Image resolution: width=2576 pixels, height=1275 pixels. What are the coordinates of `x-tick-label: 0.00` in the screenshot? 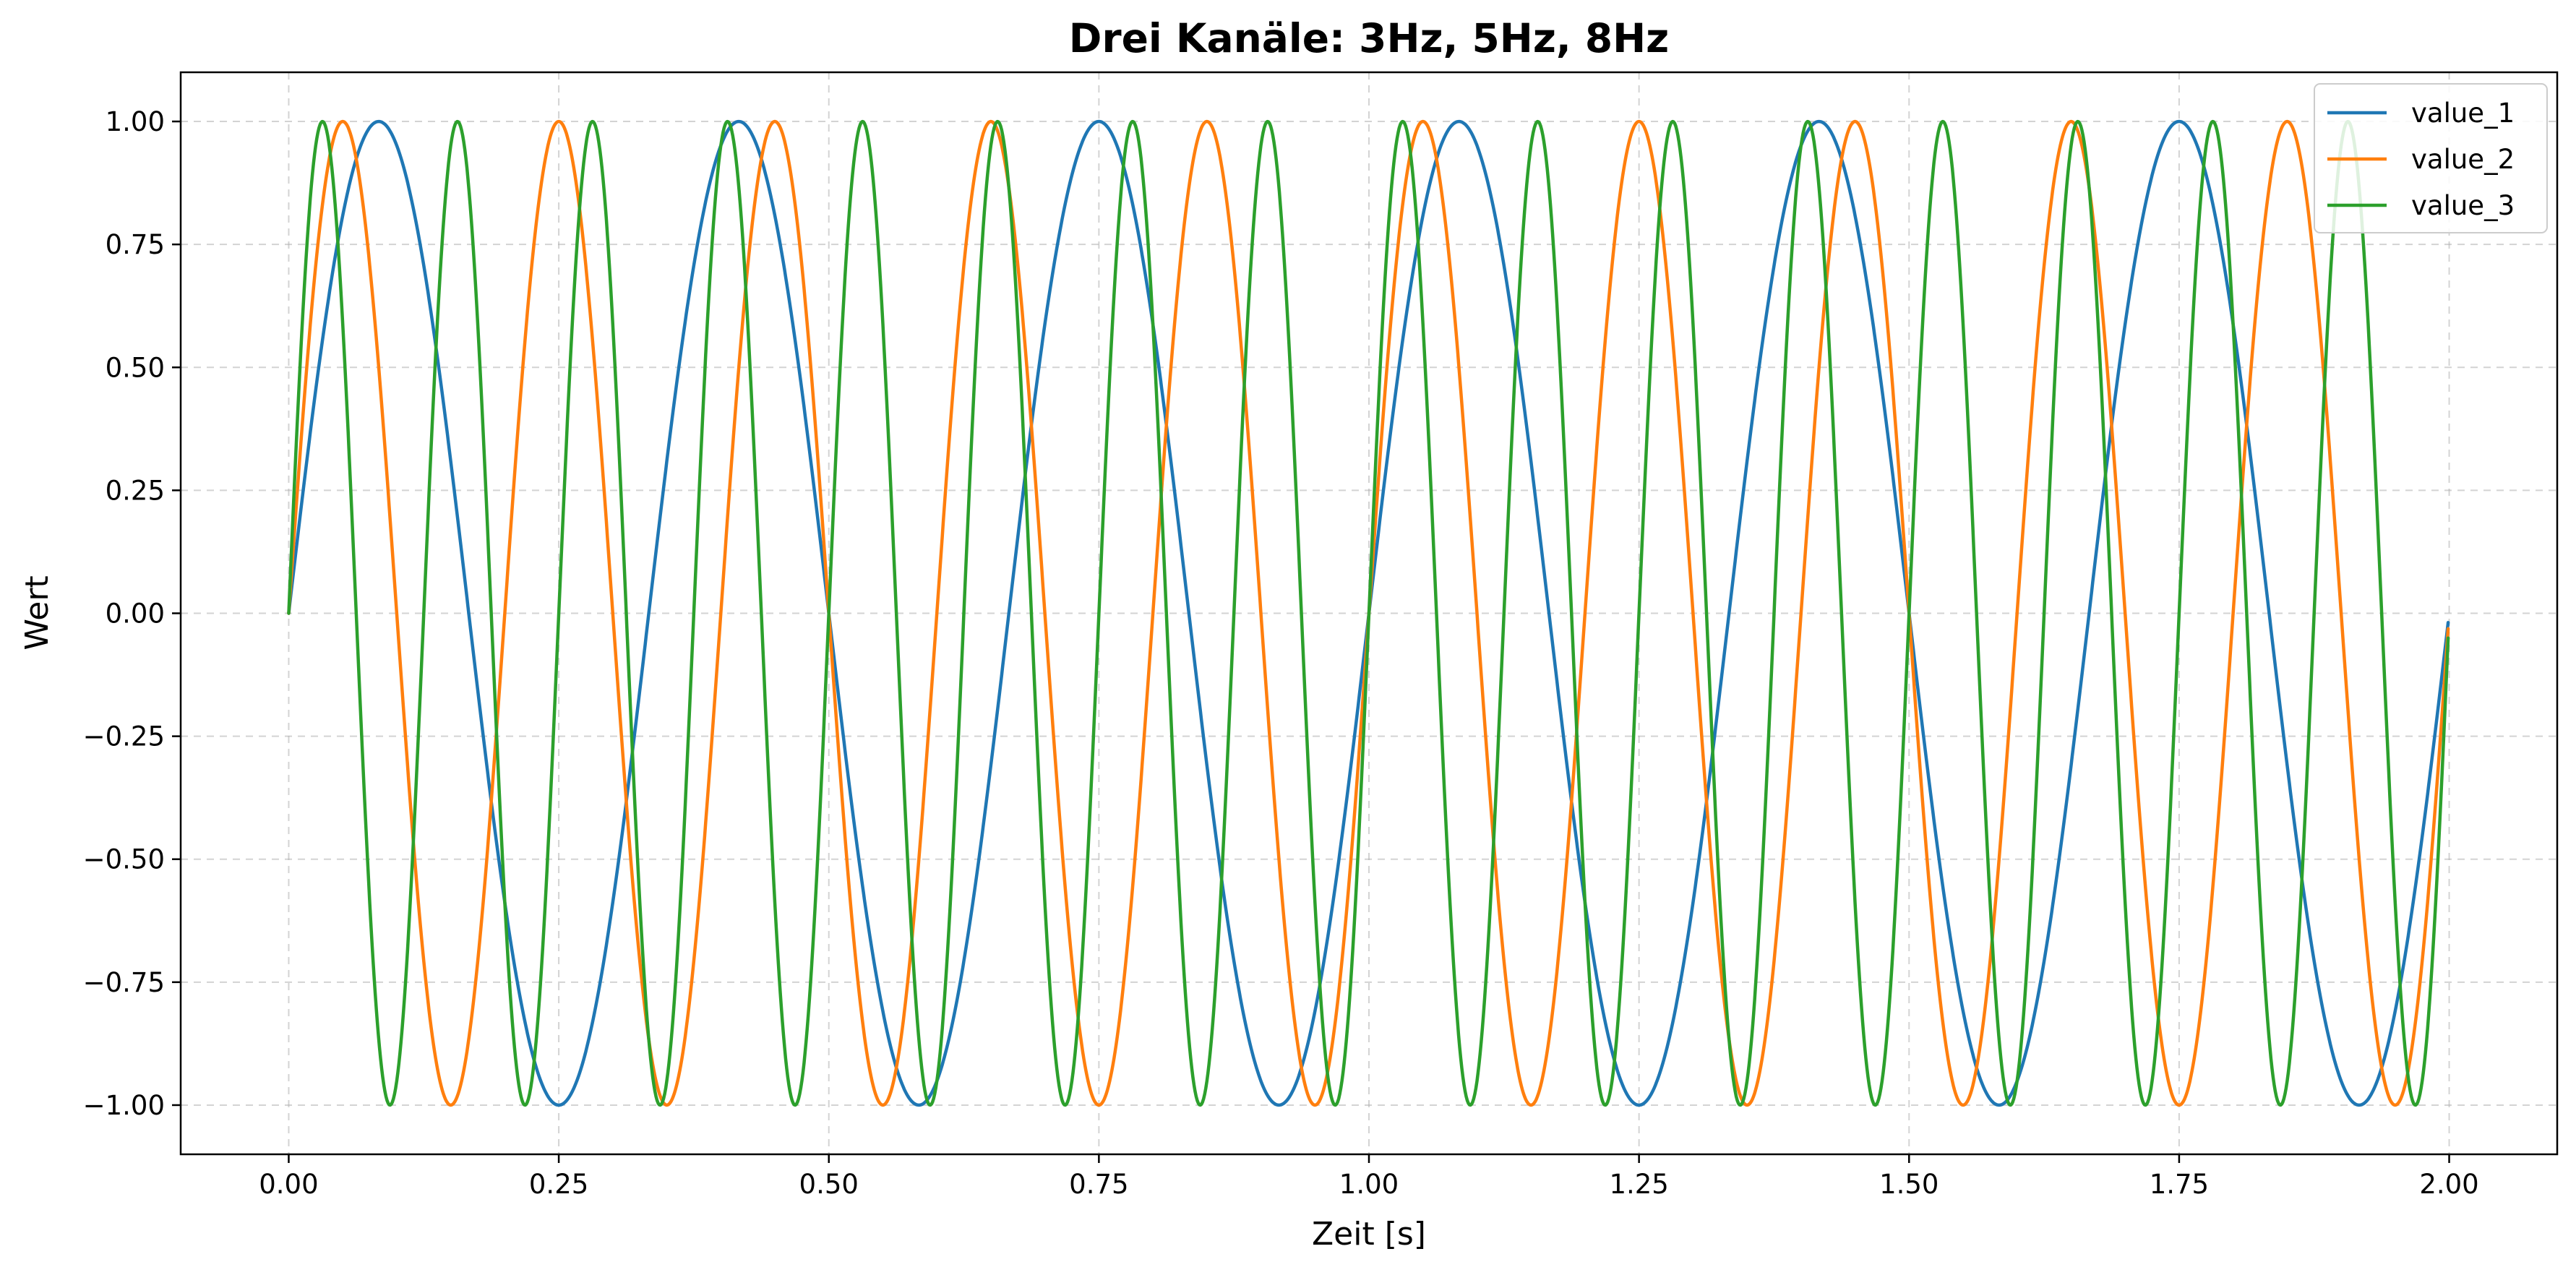 It's located at (288, 1184).